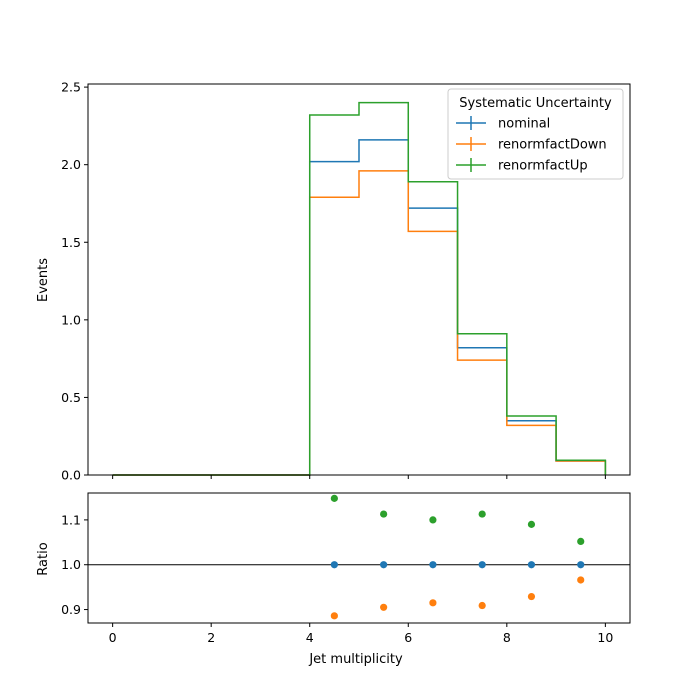 The height and width of the screenshot is (700, 700). I want to click on bottom-x-tick-label: 6, so click(408, 637).